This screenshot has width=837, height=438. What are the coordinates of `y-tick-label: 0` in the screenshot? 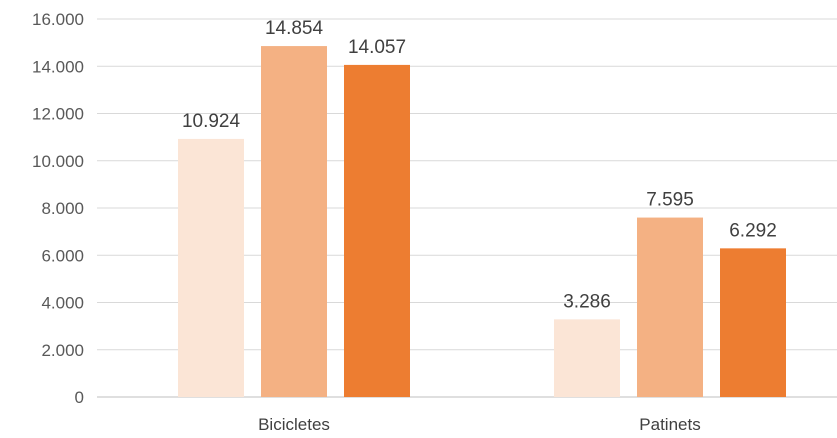 It's located at (79, 397).